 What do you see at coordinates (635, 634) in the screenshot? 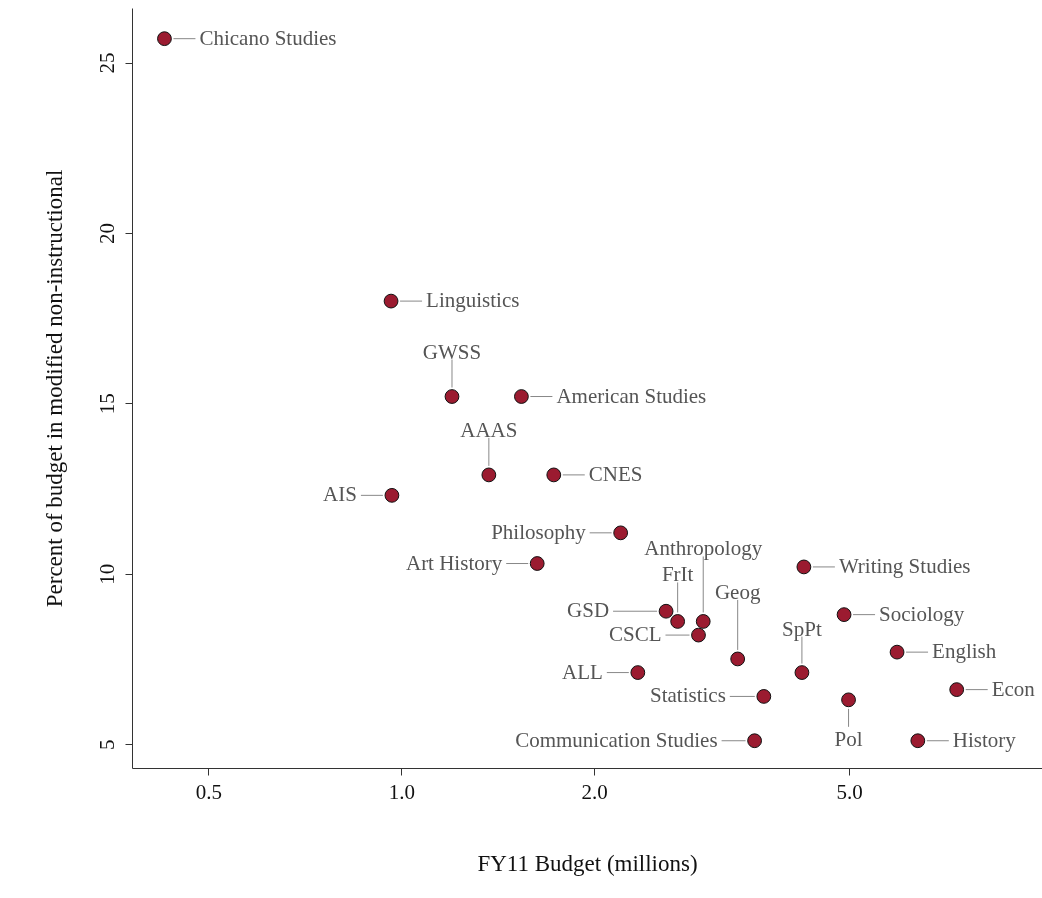
I see `annotation: CSCL` at bounding box center [635, 634].